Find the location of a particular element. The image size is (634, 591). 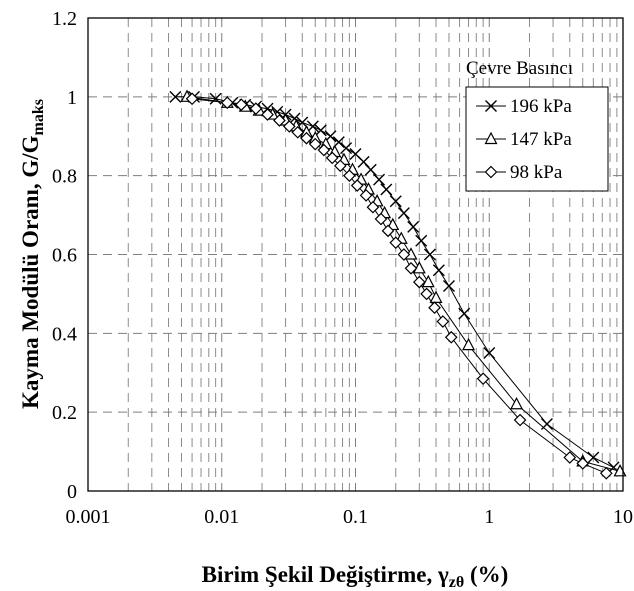

legend-label: 196 kPa is located at coordinates (541, 106).